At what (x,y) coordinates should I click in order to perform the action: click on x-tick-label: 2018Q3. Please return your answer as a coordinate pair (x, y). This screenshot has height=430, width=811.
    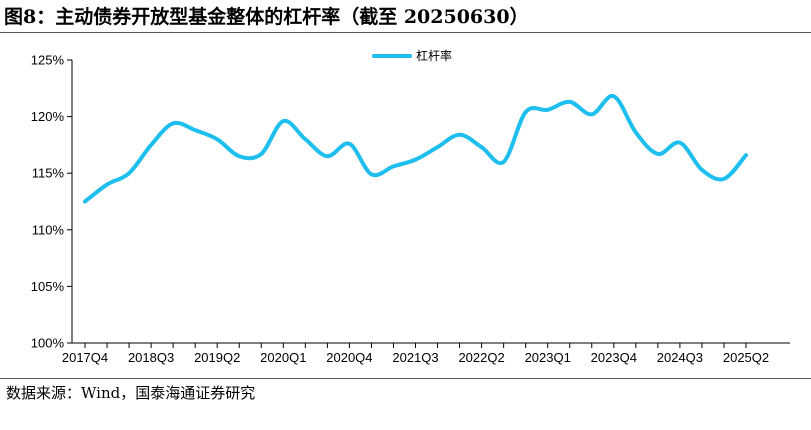
    Looking at the image, I should click on (151, 357).